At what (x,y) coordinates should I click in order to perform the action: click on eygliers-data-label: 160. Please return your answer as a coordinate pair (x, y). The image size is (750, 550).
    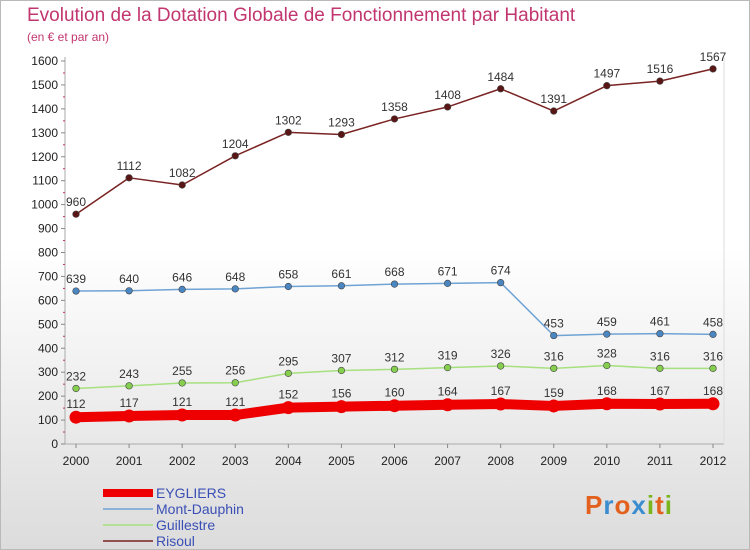
    Looking at the image, I should click on (394, 393).